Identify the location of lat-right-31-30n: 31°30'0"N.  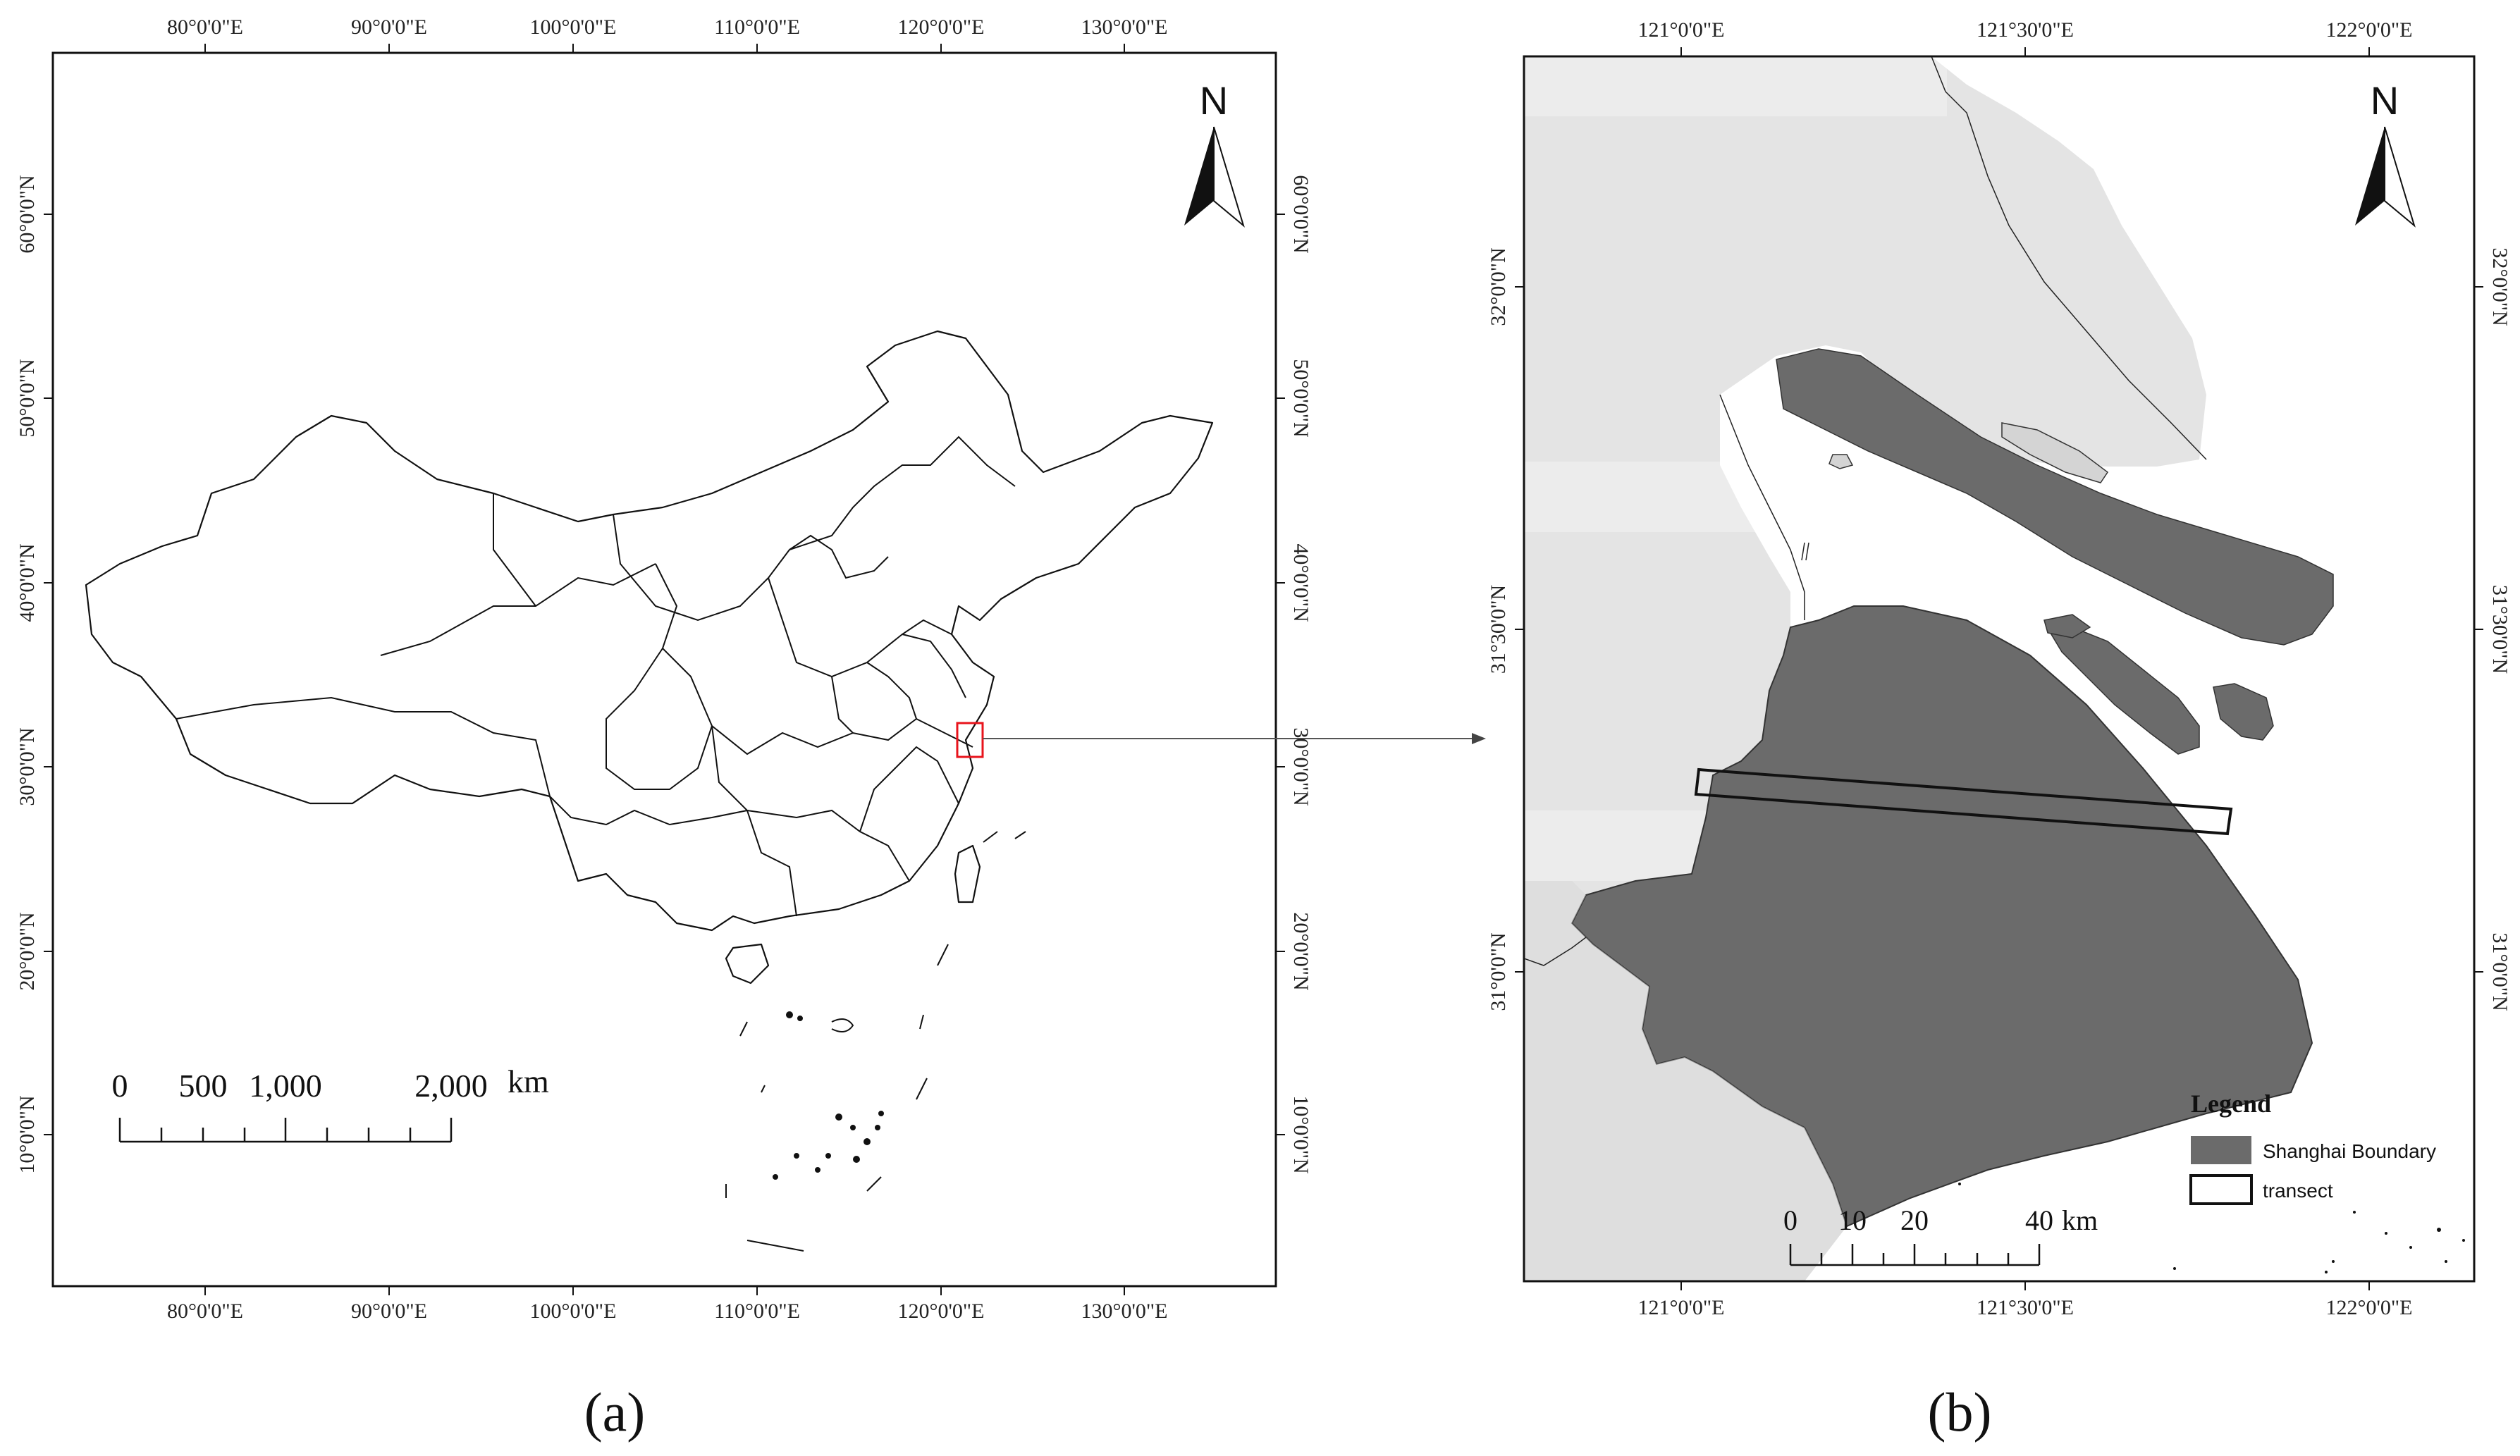
(2500, 629).